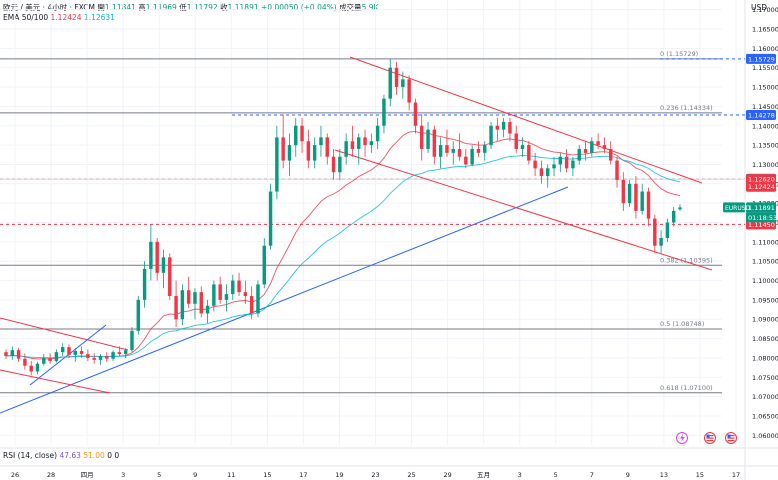 The width and height of the screenshot is (778, 480). I want to click on price-tag-text: 1.11450, so click(761, 225).